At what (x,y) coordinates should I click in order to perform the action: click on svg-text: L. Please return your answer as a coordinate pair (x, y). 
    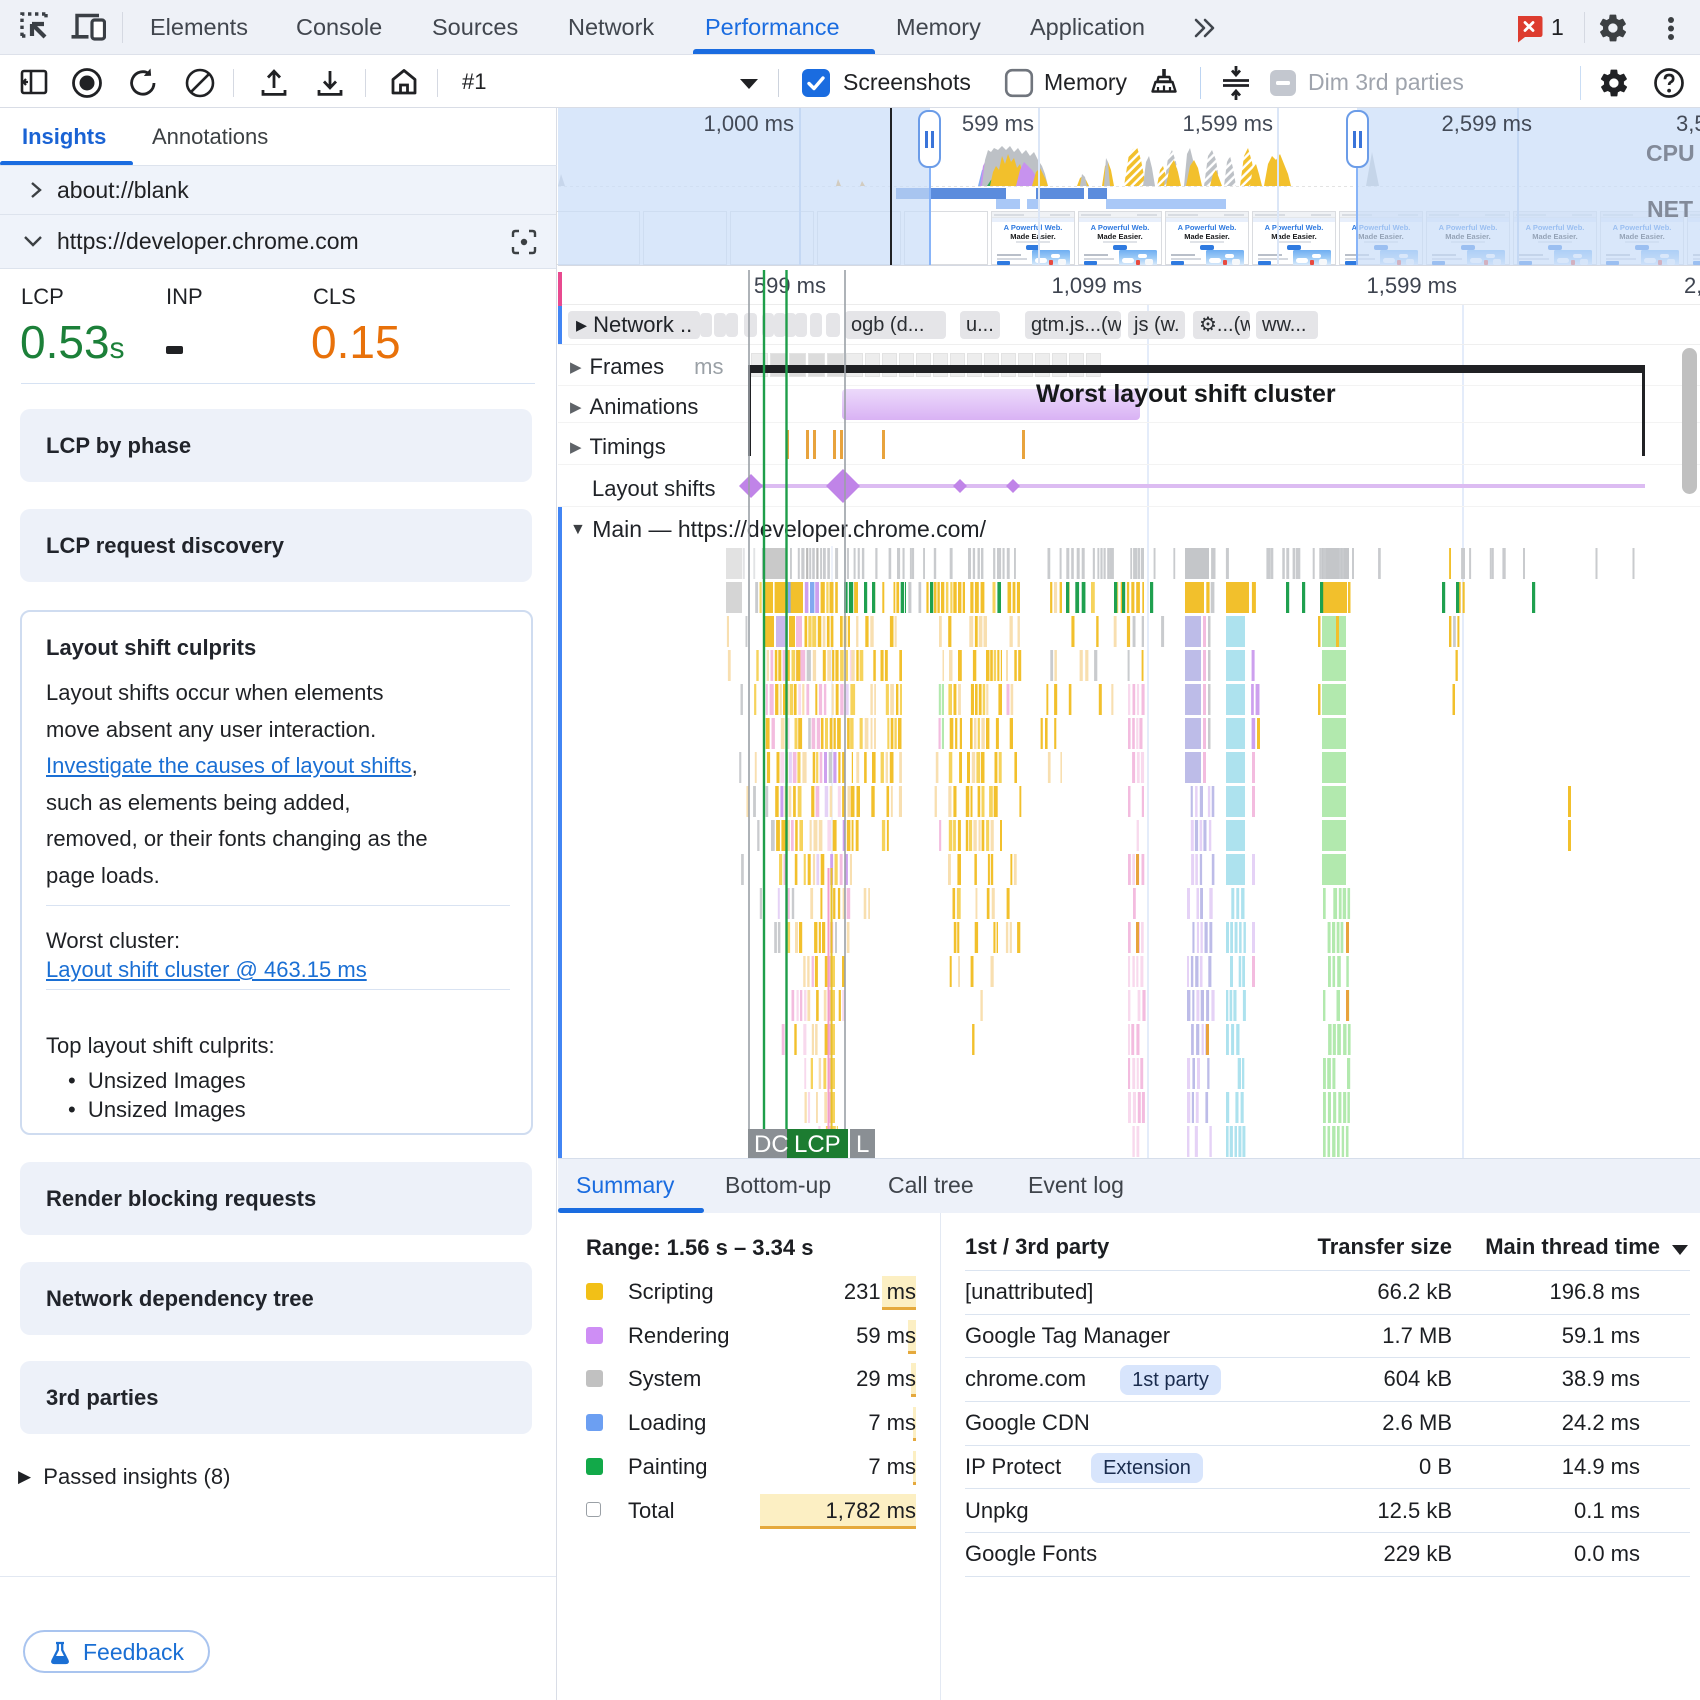
    Looking at the image, I should click on (862, 1144).